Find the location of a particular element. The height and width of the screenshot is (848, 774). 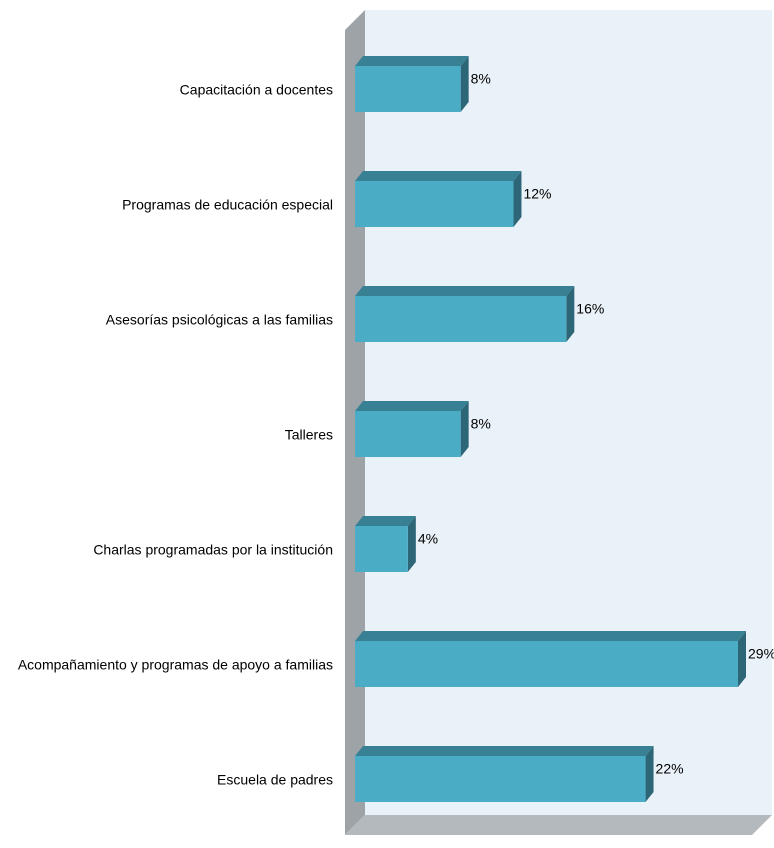

category-label: Capacitación a docentes is located at coordinates (256, 90).